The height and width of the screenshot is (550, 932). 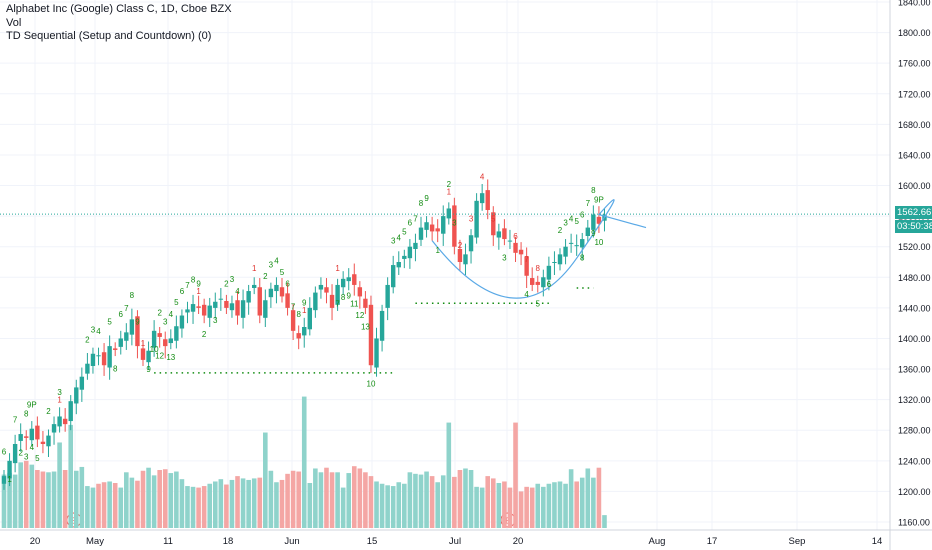 I want to click on td-countdown-count: 13, so click(x=170, y=357).